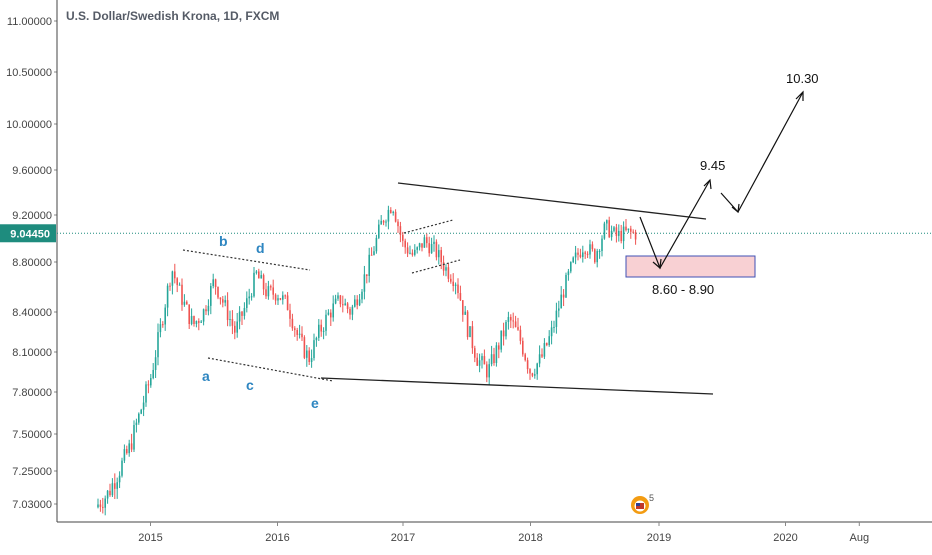  Describe the element at coordinates (260, 248) in the screenshot. I see `wave-label-d: d` at that location.